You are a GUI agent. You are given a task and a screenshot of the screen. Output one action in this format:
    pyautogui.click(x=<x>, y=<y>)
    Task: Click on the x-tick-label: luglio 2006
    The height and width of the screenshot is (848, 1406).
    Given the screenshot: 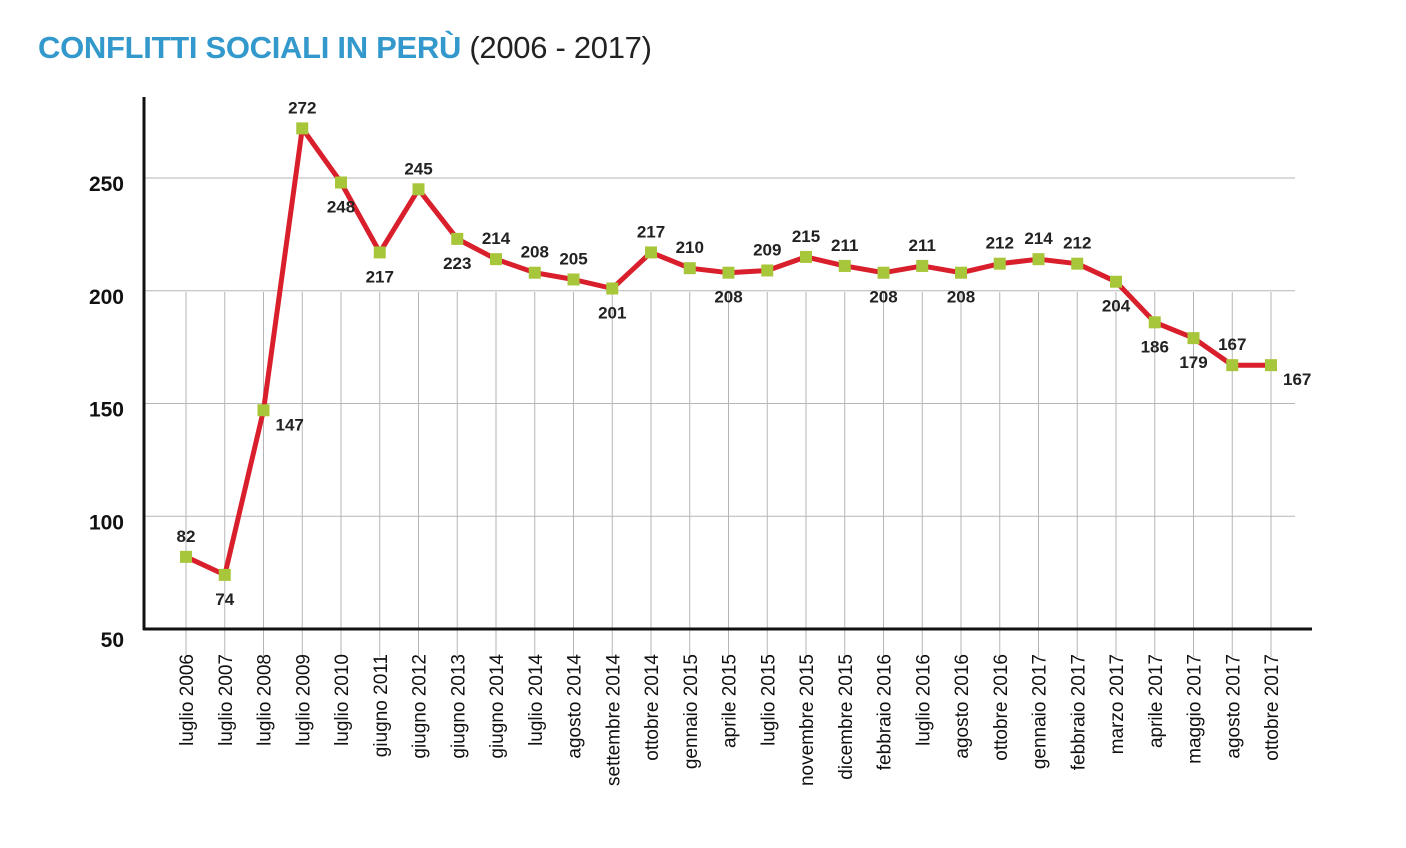 What is the action you would take?
    pyautogui.click(x=187, y=700)
    